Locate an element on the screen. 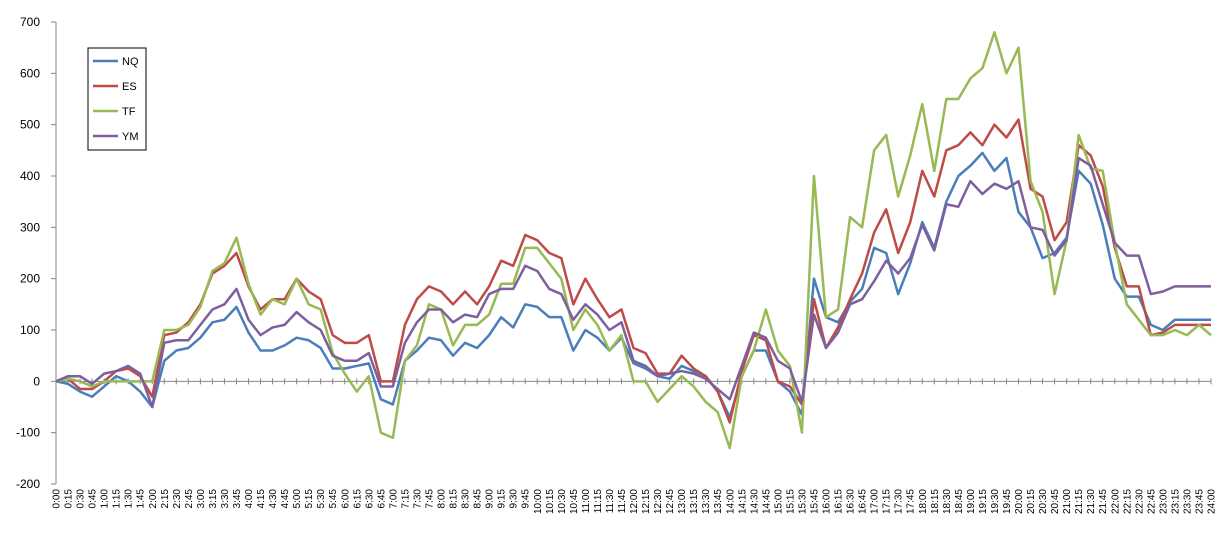 This screenshot has width=1229, height=542. x-tick-label: 4:15 is located at coordinates (261, 499).